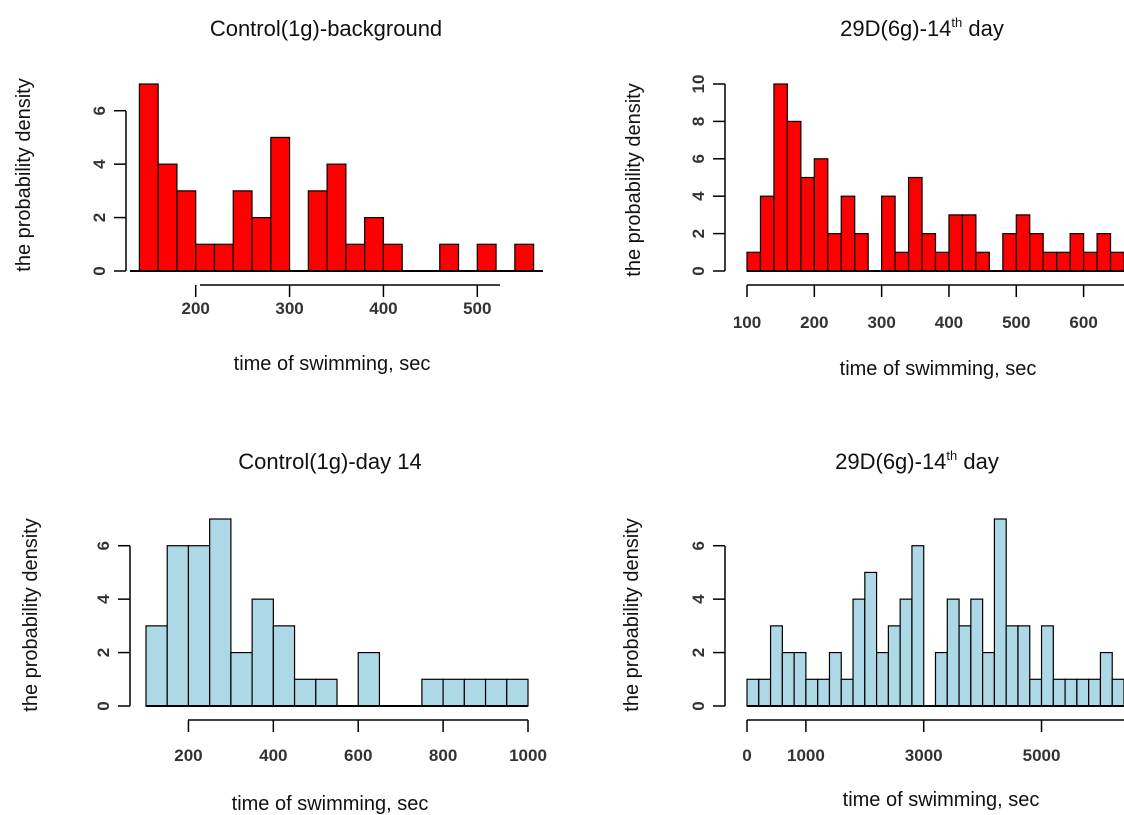 The height and width of the screenshot is (815, 1124). I want to click on chart-title-main: 29D(6g)-14, so click(895, 28).